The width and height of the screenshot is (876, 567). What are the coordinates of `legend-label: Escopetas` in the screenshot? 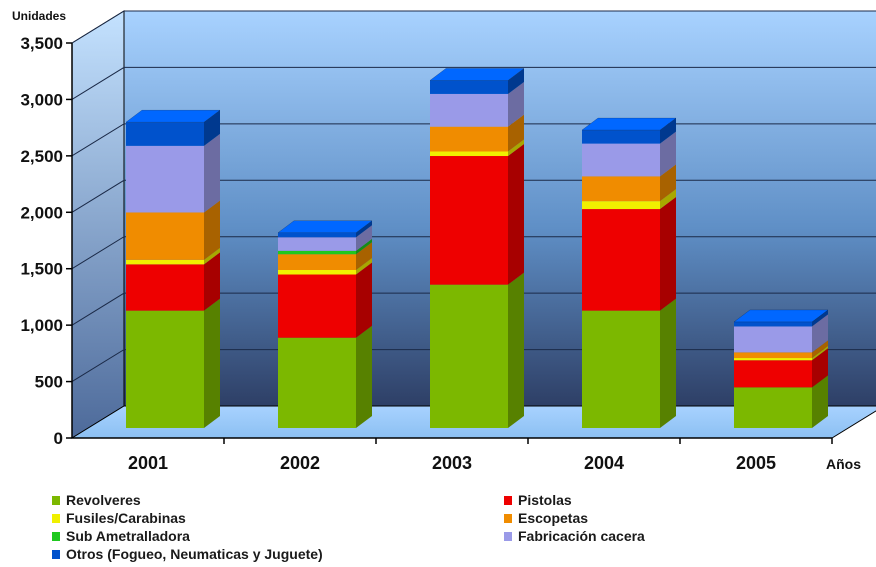 It's located at (553, 518).